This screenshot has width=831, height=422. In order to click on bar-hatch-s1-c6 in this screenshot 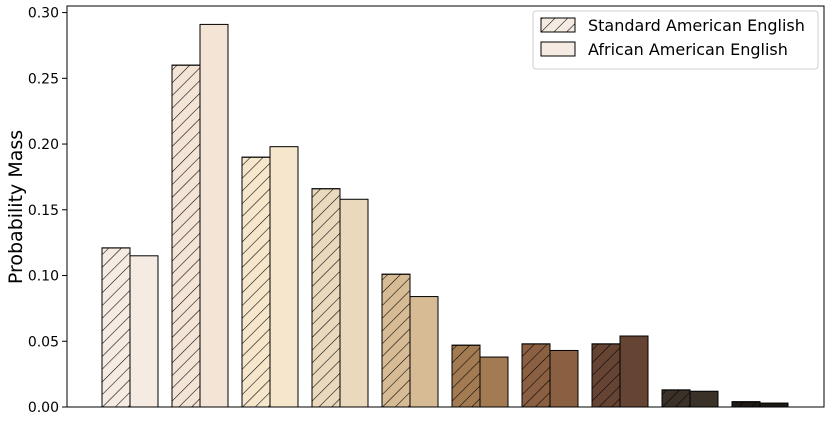, I will do `click(466, 376)`.